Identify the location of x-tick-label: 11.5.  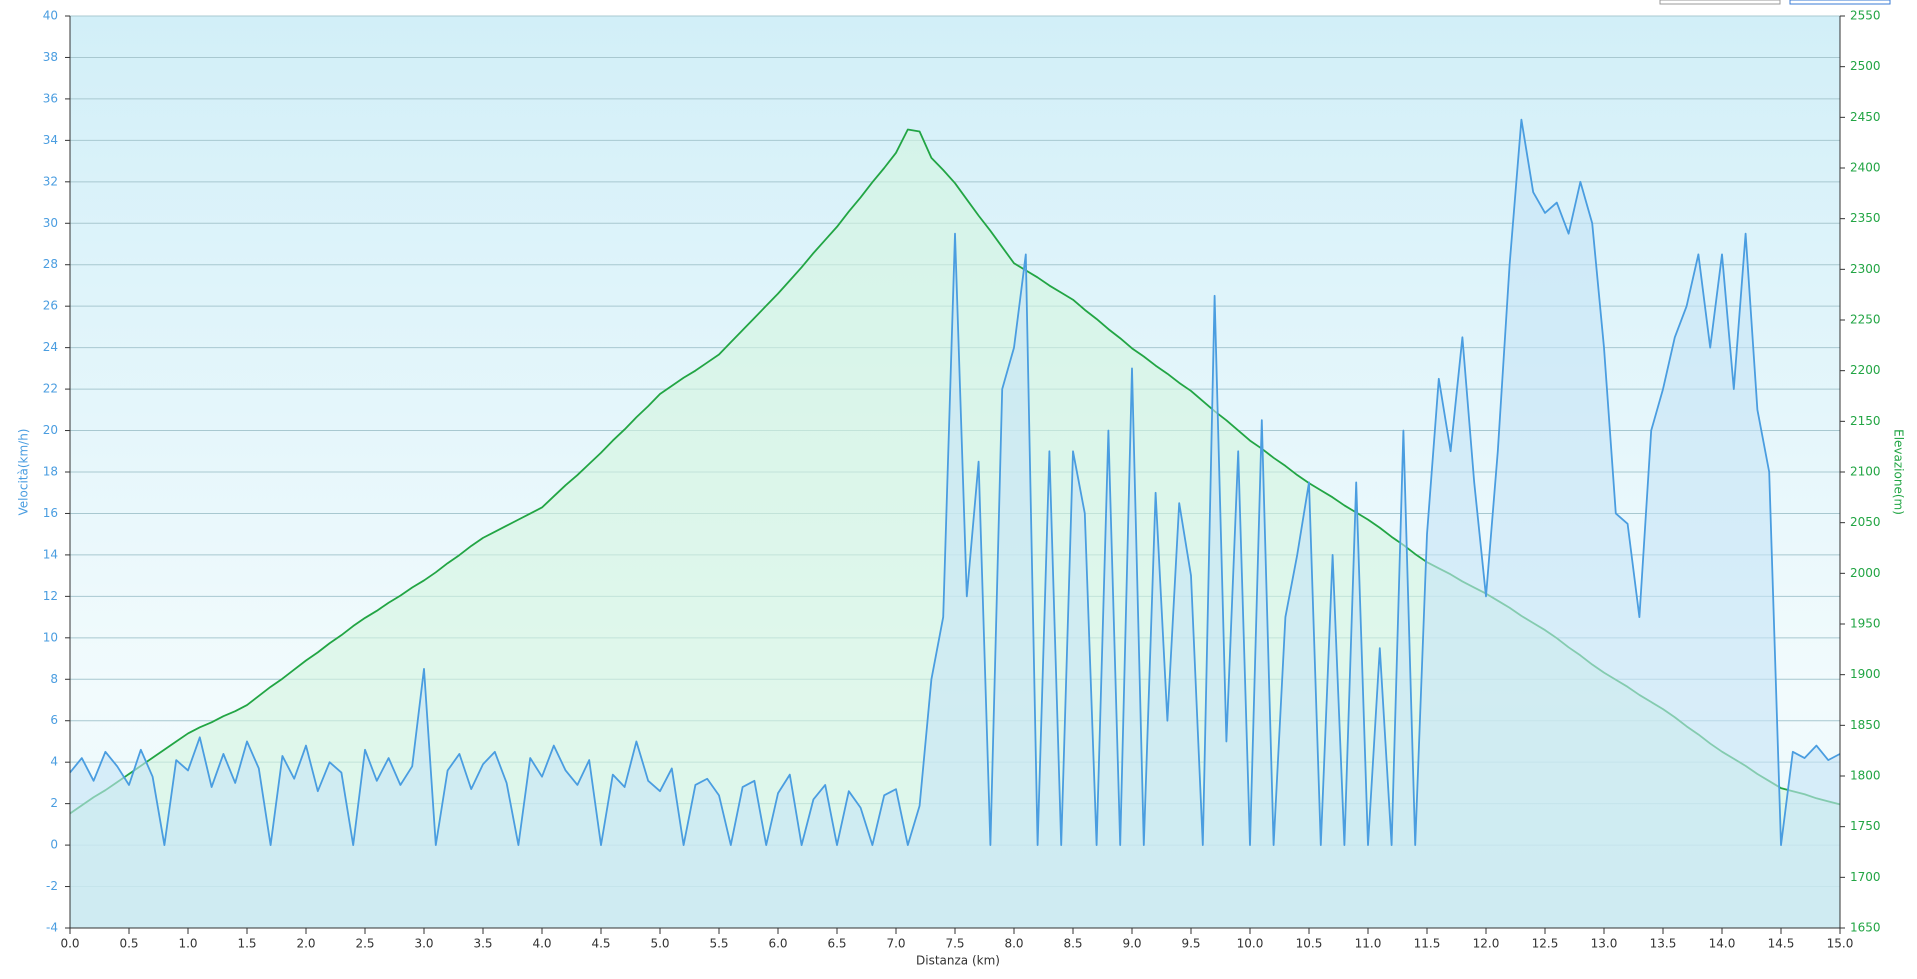
(1427, 944).